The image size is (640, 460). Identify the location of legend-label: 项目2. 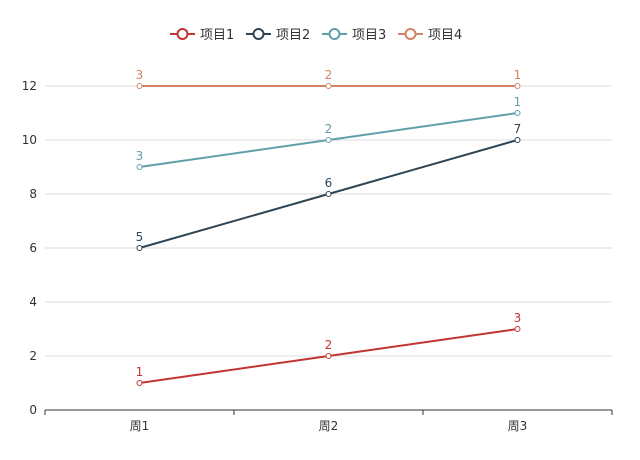
(293, 35).